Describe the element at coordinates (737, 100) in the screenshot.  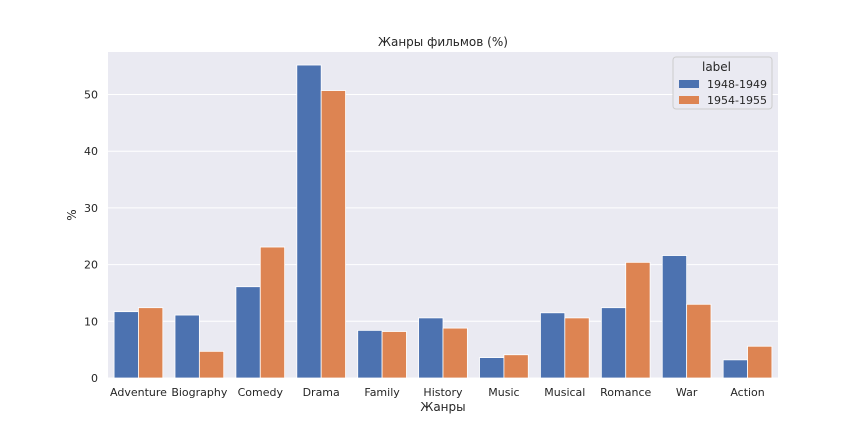
I see `legend-label: 1954-1955` at that location.